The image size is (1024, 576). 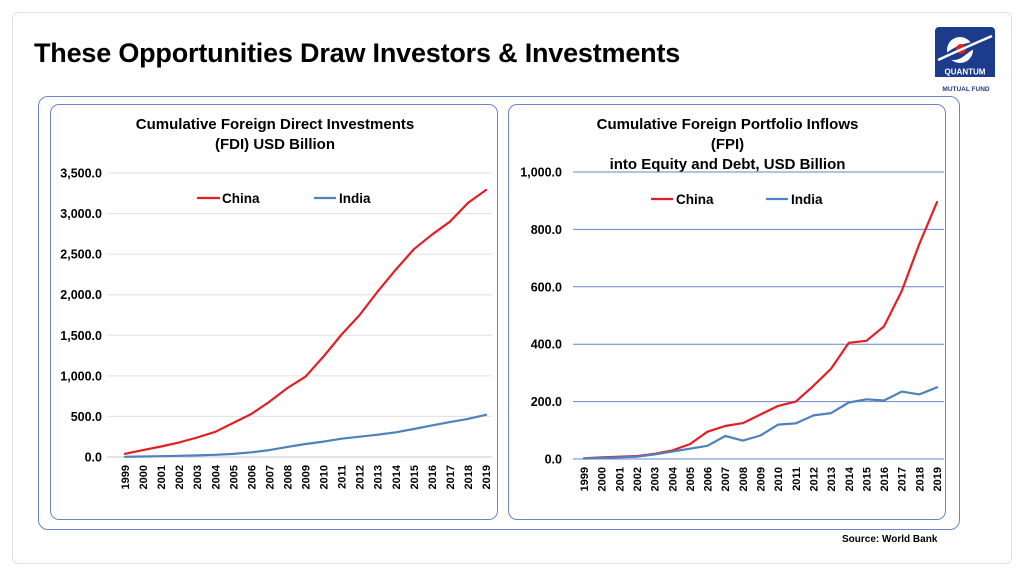 What do you see at coordinates (546, 287) in the screenshot?
I see `fpi-y-tick-label: 600.0` at bounding box center [546, 287].